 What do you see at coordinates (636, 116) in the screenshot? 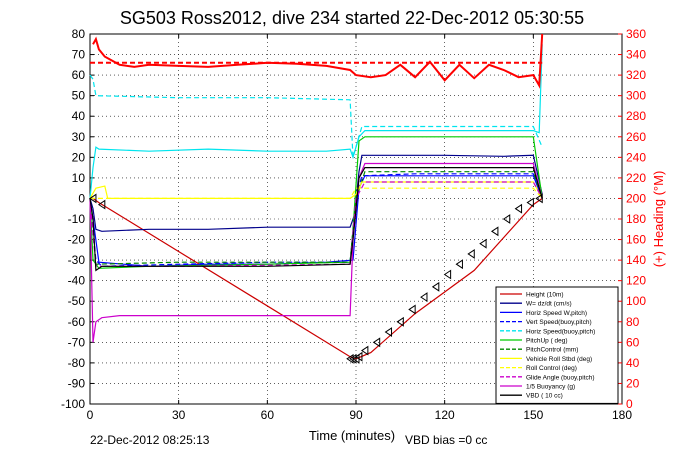
I see `y2-tick-label: 280` at bounding box center [636, 116].